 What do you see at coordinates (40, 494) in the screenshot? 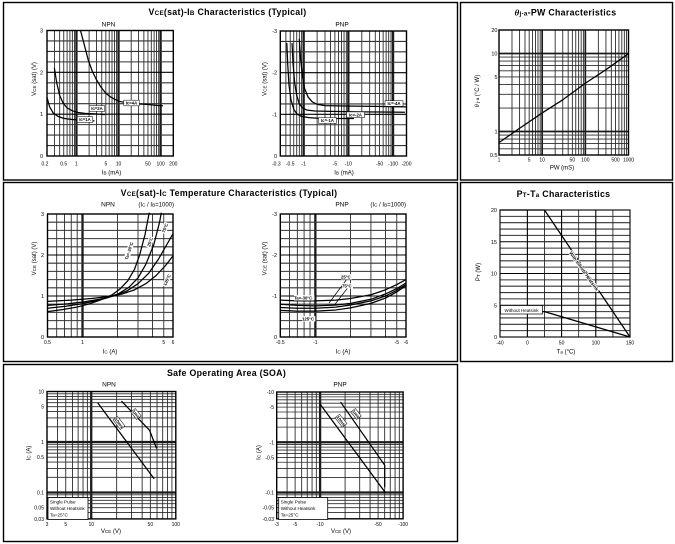
I see `svg-text: 0.1` at bounding box center [40, 494].